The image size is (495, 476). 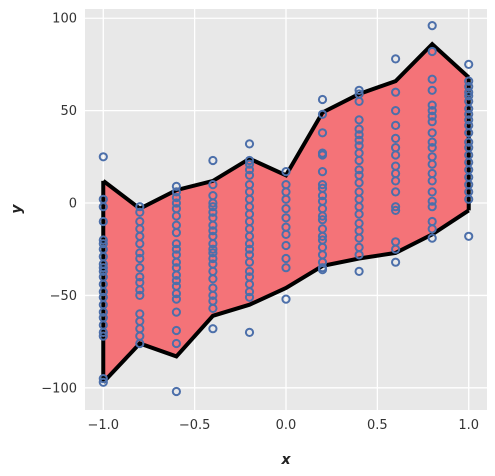 What do you see at coordinates (59, 388) in the screenshot?
I see `y-tick-label: −100` at bounding box center [59, 388].